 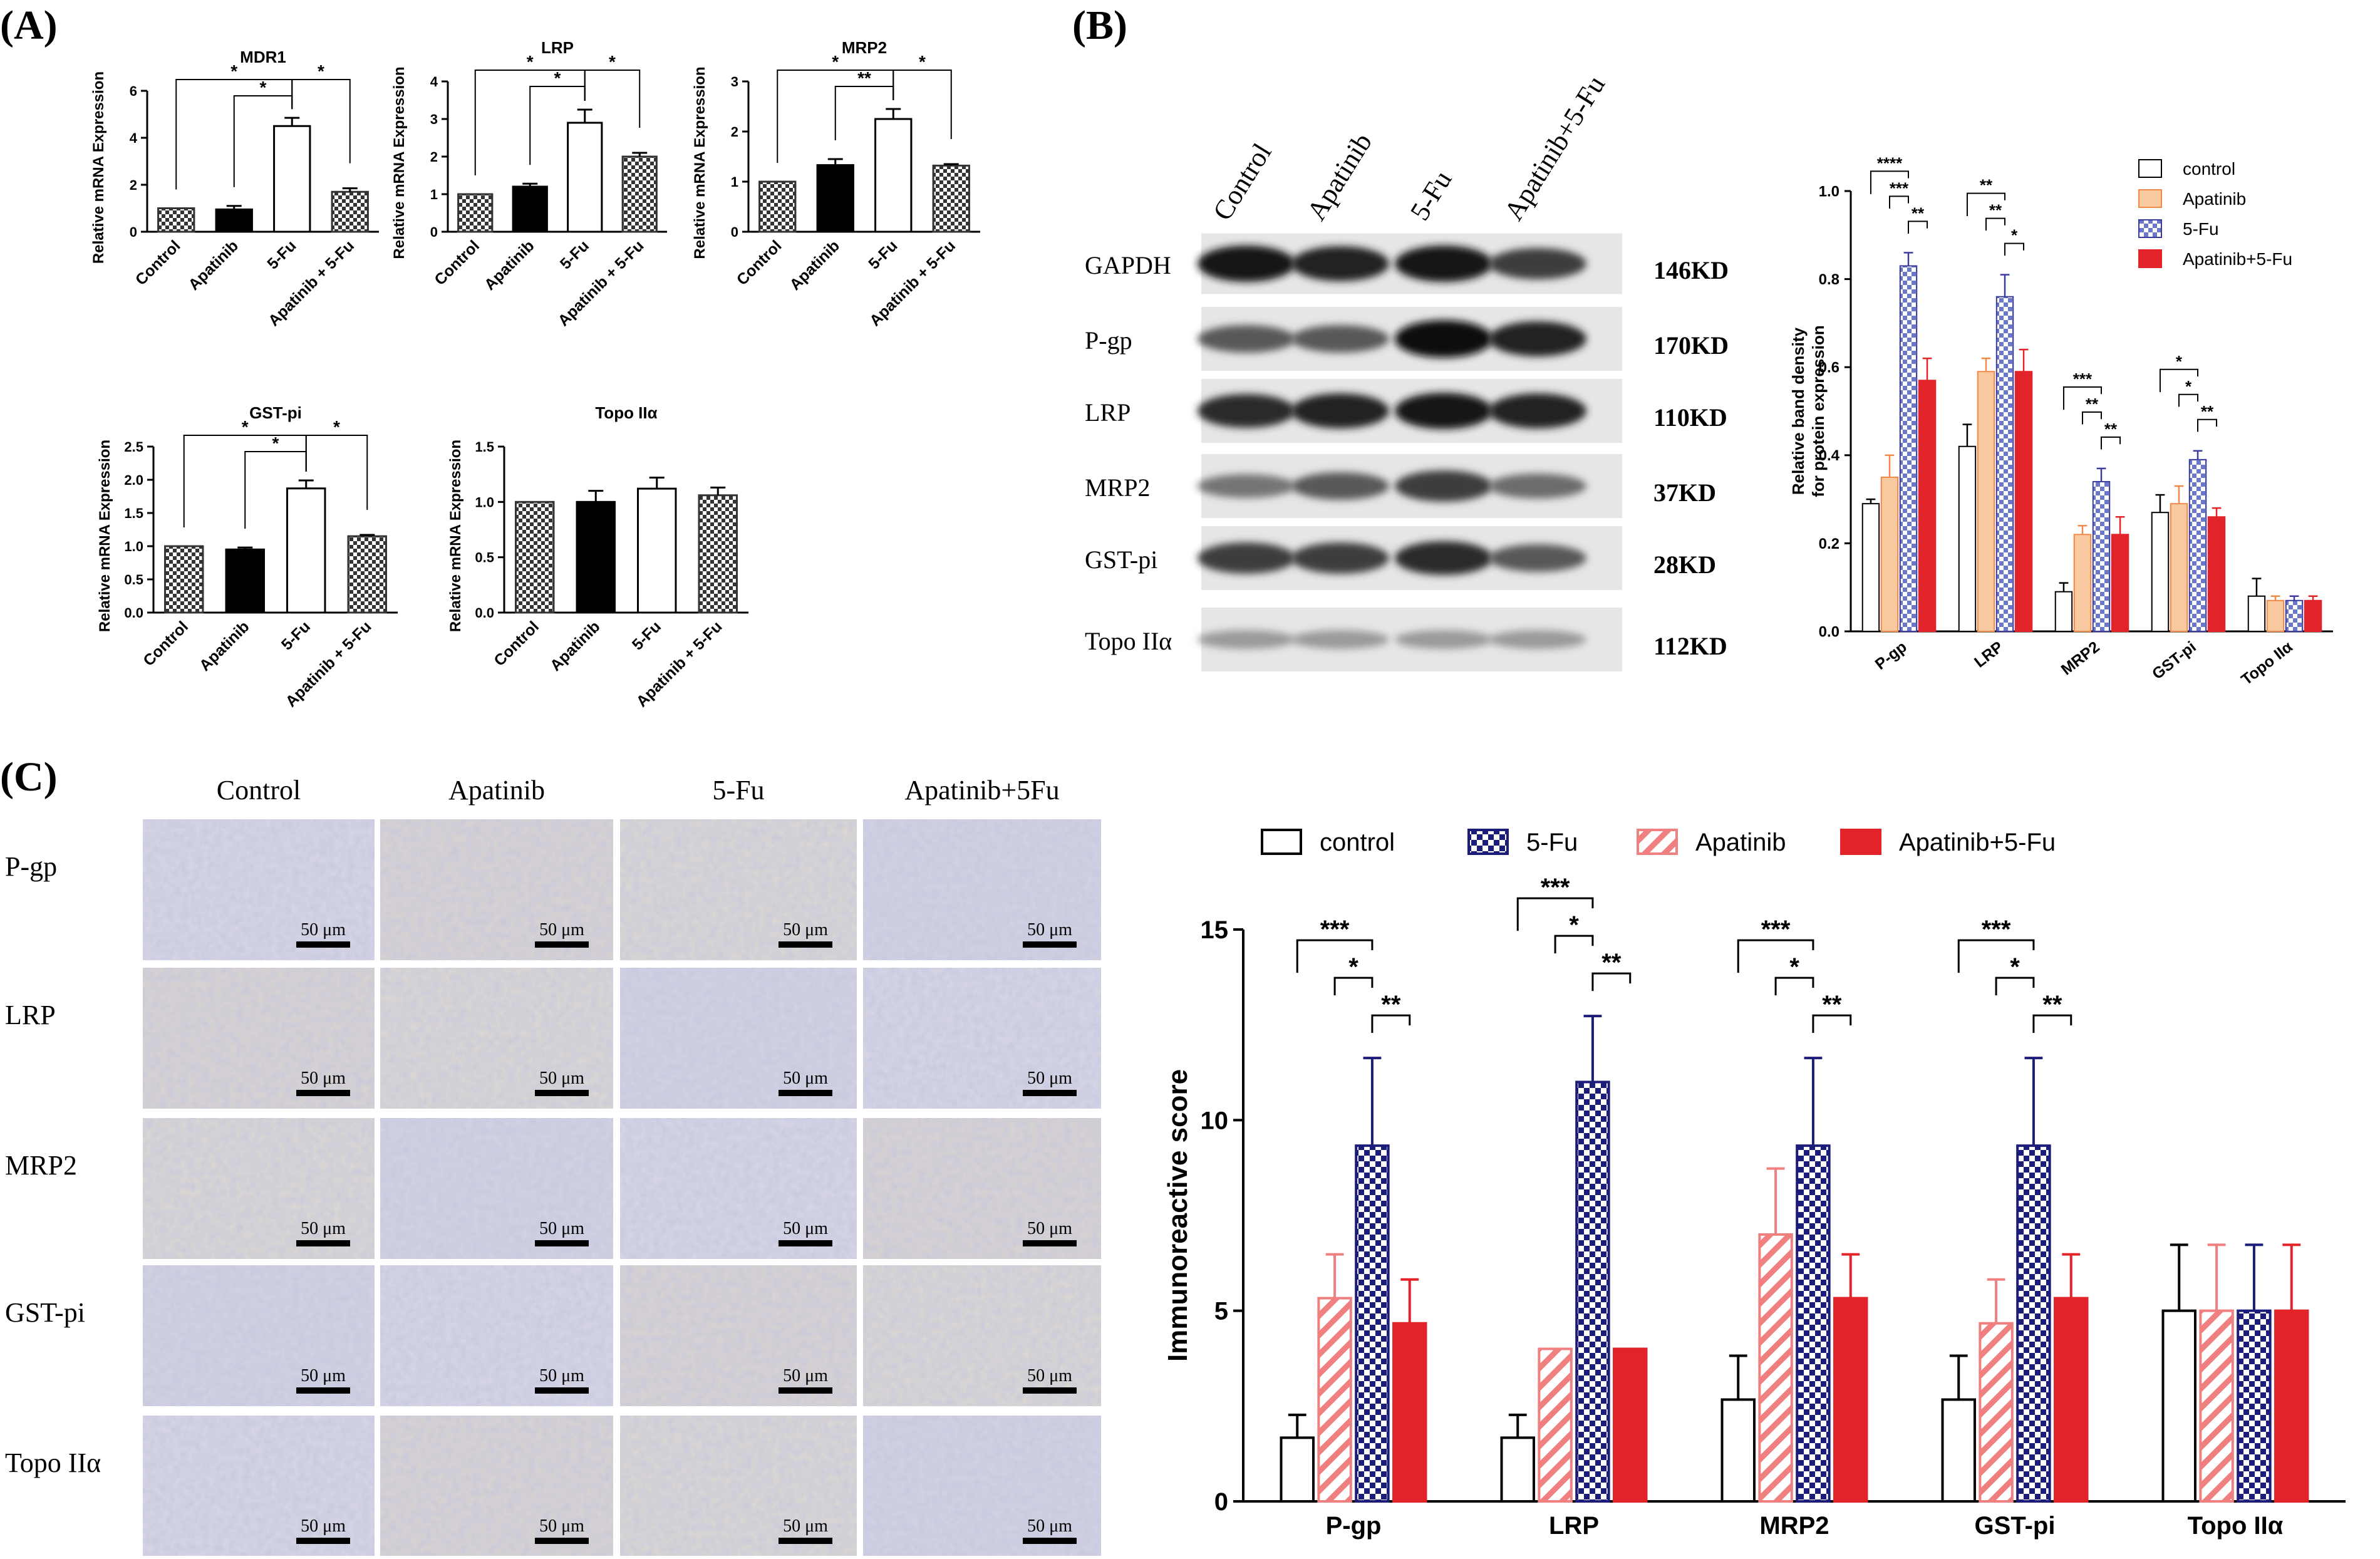 What do you see at coordinates (1829, 191) in the screenshot?
I see `y-tick-label: 1.0` at bounding box center [1829, 191].